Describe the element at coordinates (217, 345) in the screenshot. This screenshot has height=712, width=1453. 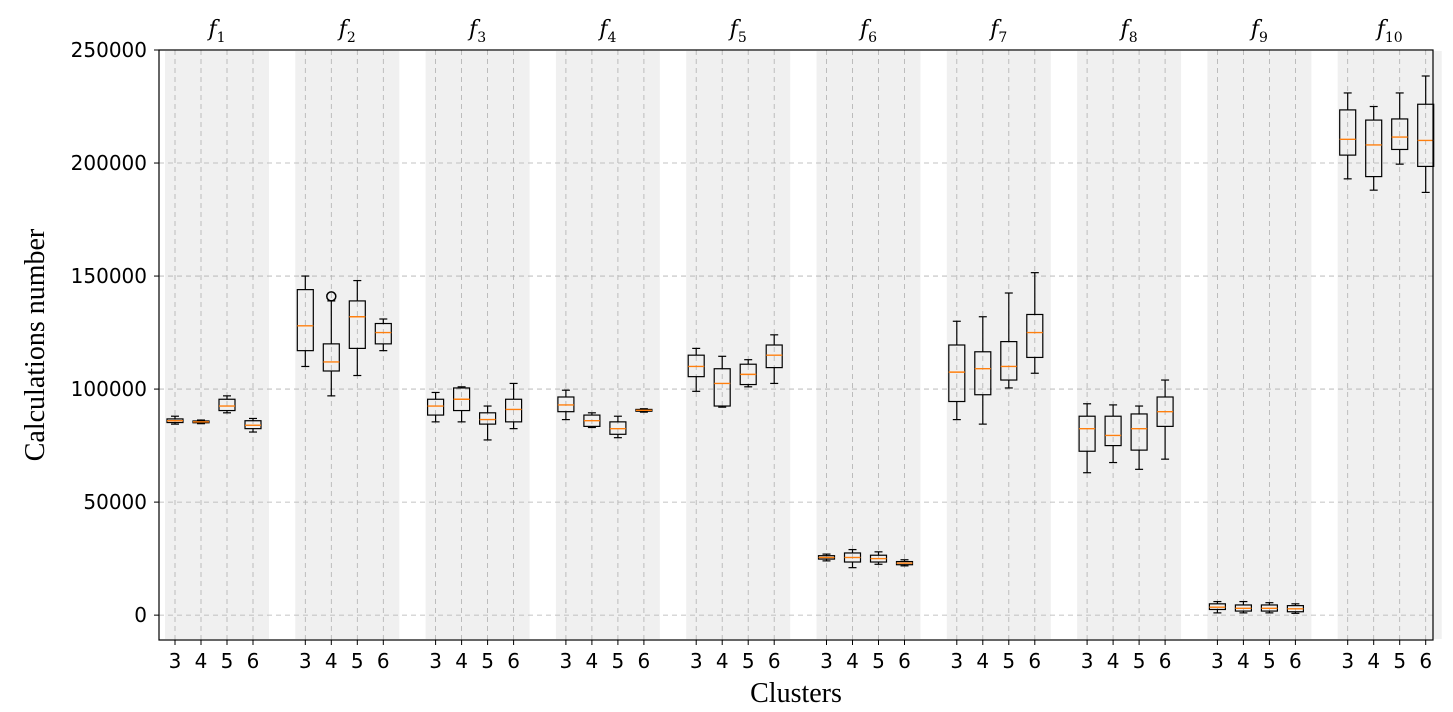
I see `panel-f1` at that location.